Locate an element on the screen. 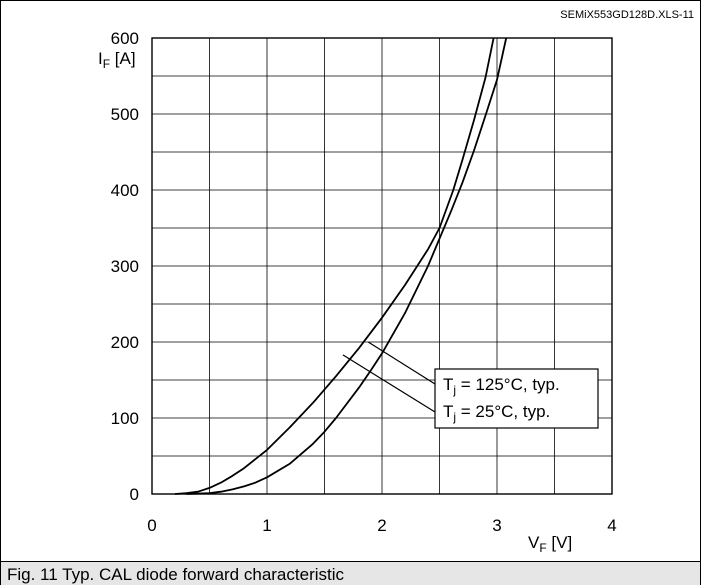 The width and height of the screenshot is (701, 585). y-tick-label: 300 is located at coordinates (125, 266).